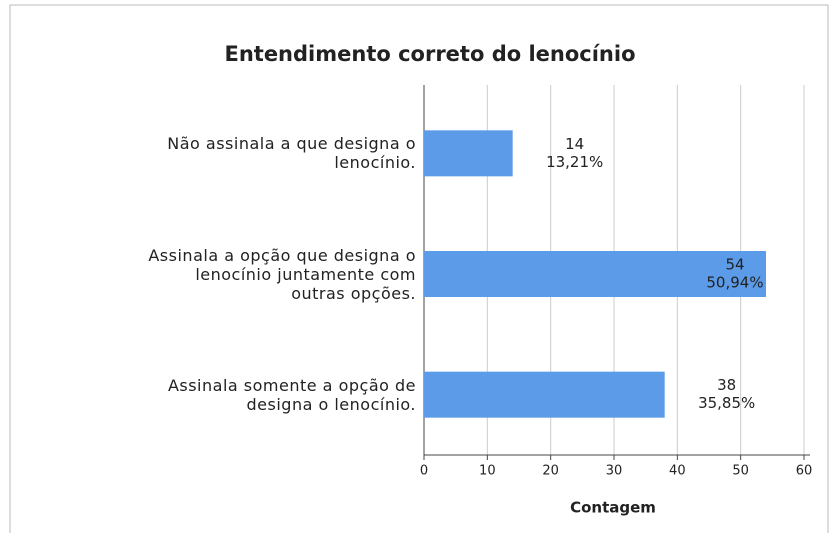  Describe the element at coordinates (613, 508) in the screenshot. I see `x-axis-label: Contagem` at that location.